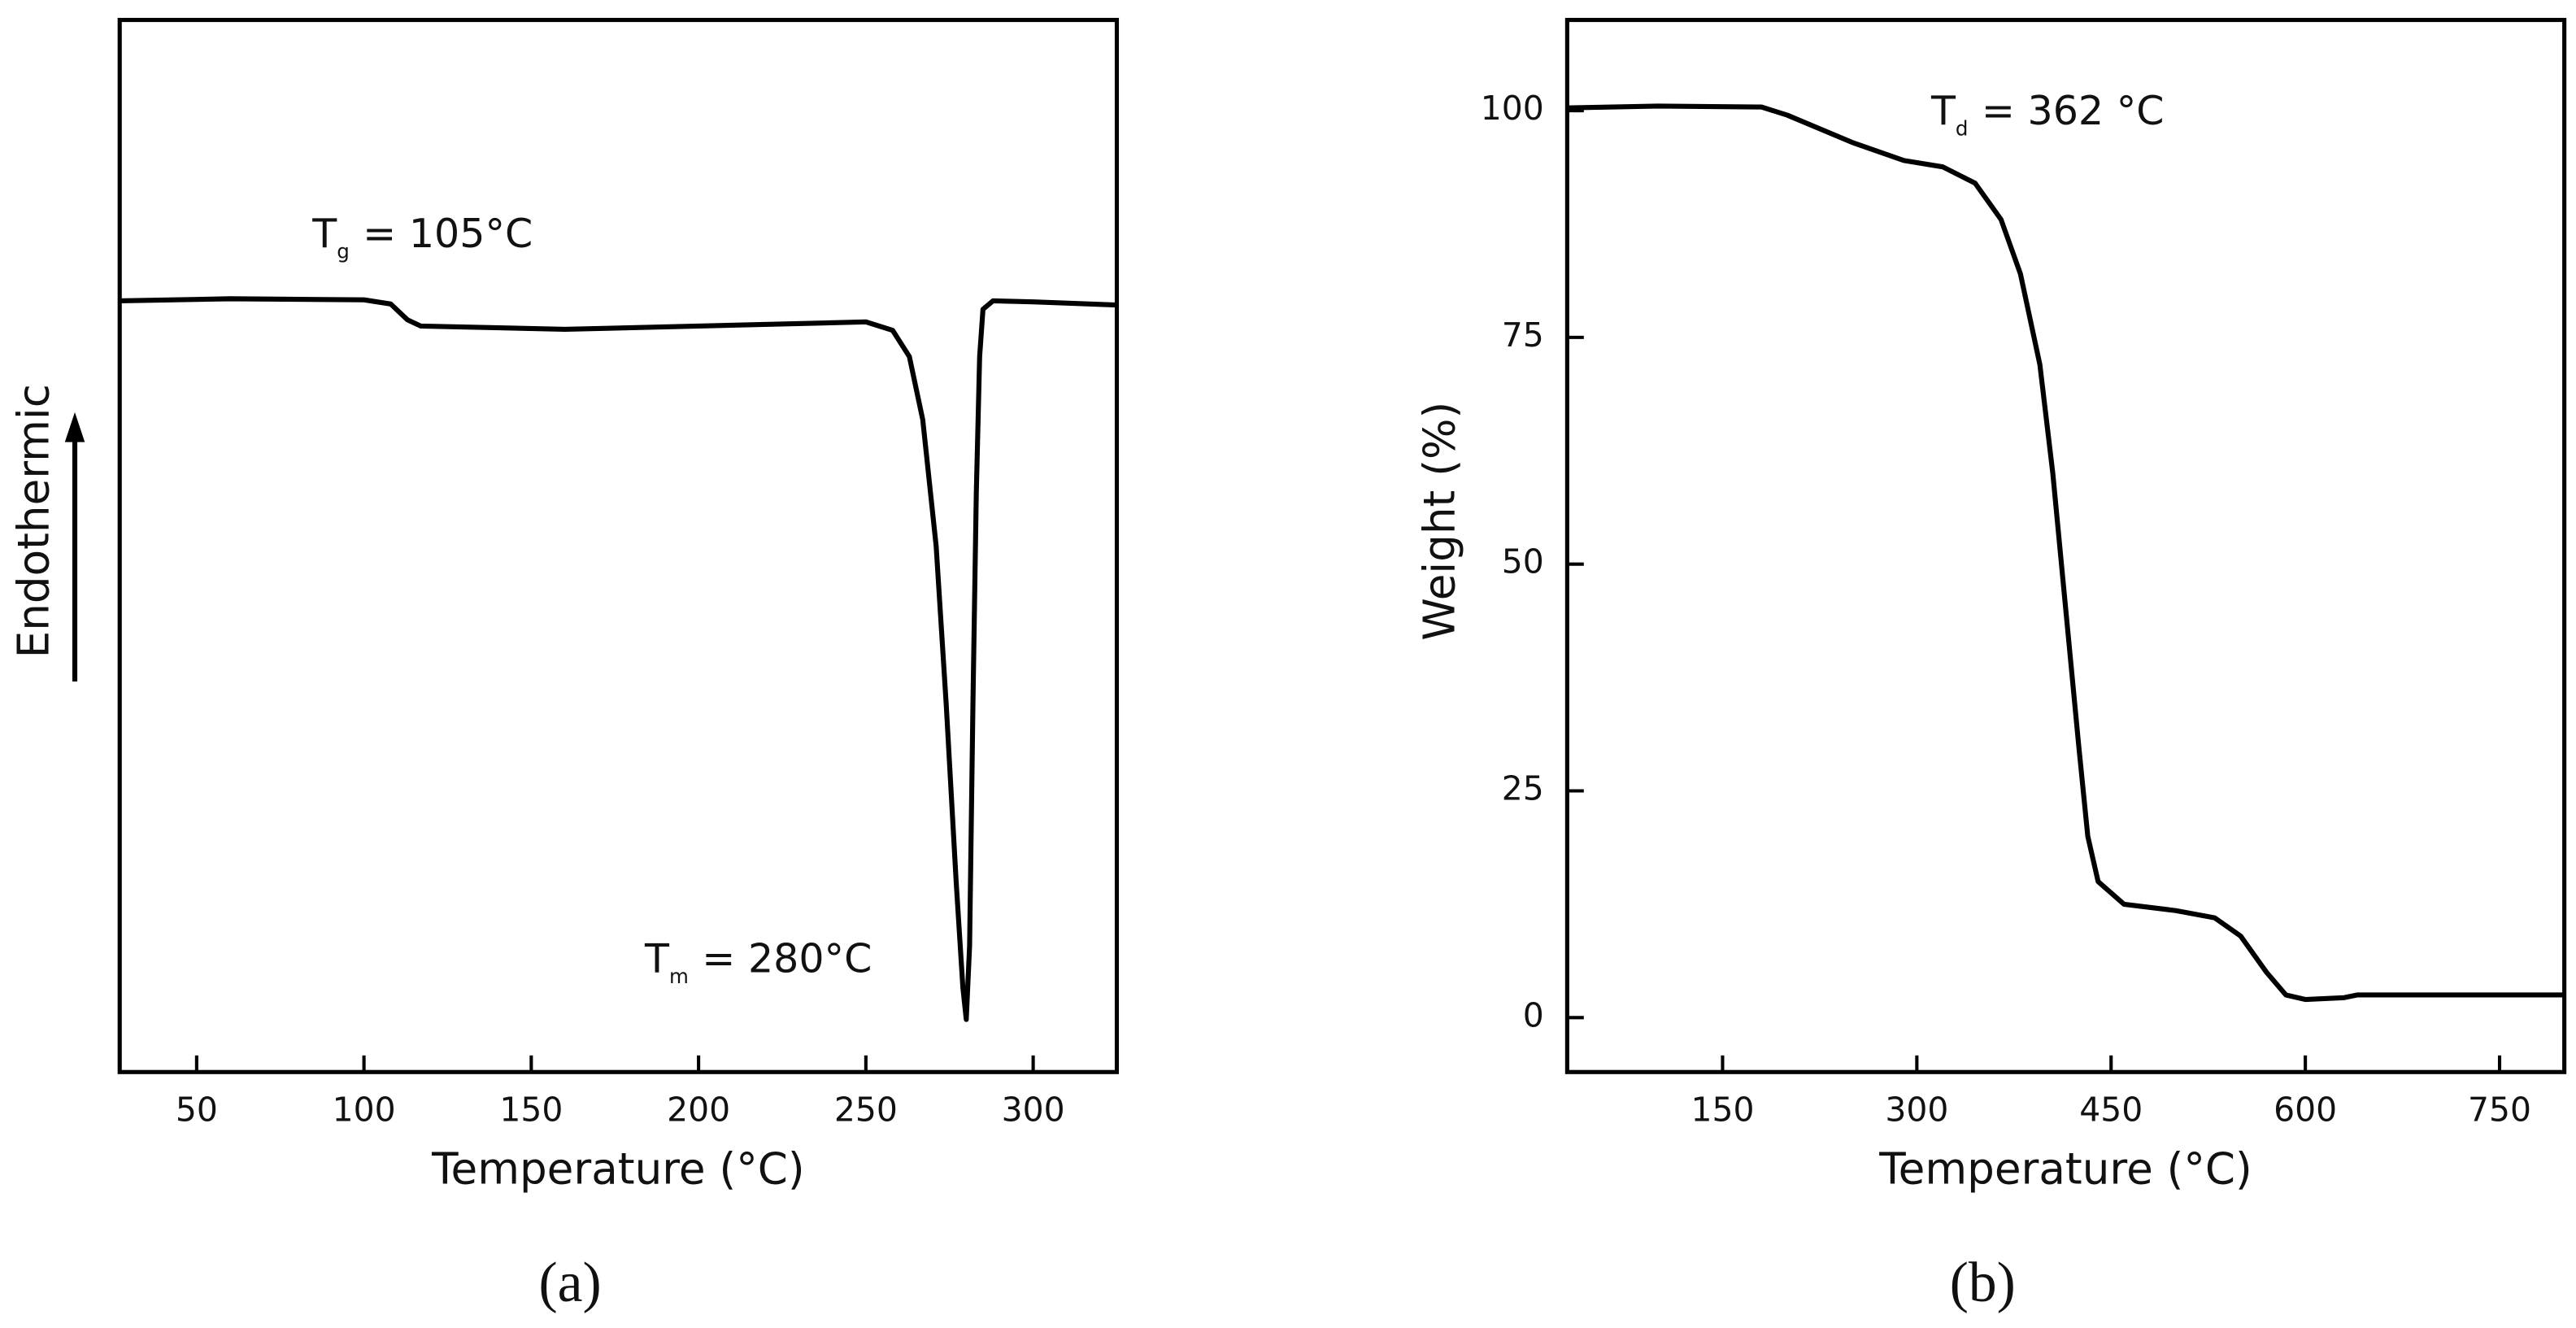  What do you see at coordinates (365, 1109) in the screenshot?
I see `x-tick-label: 100` at bounding box center [365, 1109].